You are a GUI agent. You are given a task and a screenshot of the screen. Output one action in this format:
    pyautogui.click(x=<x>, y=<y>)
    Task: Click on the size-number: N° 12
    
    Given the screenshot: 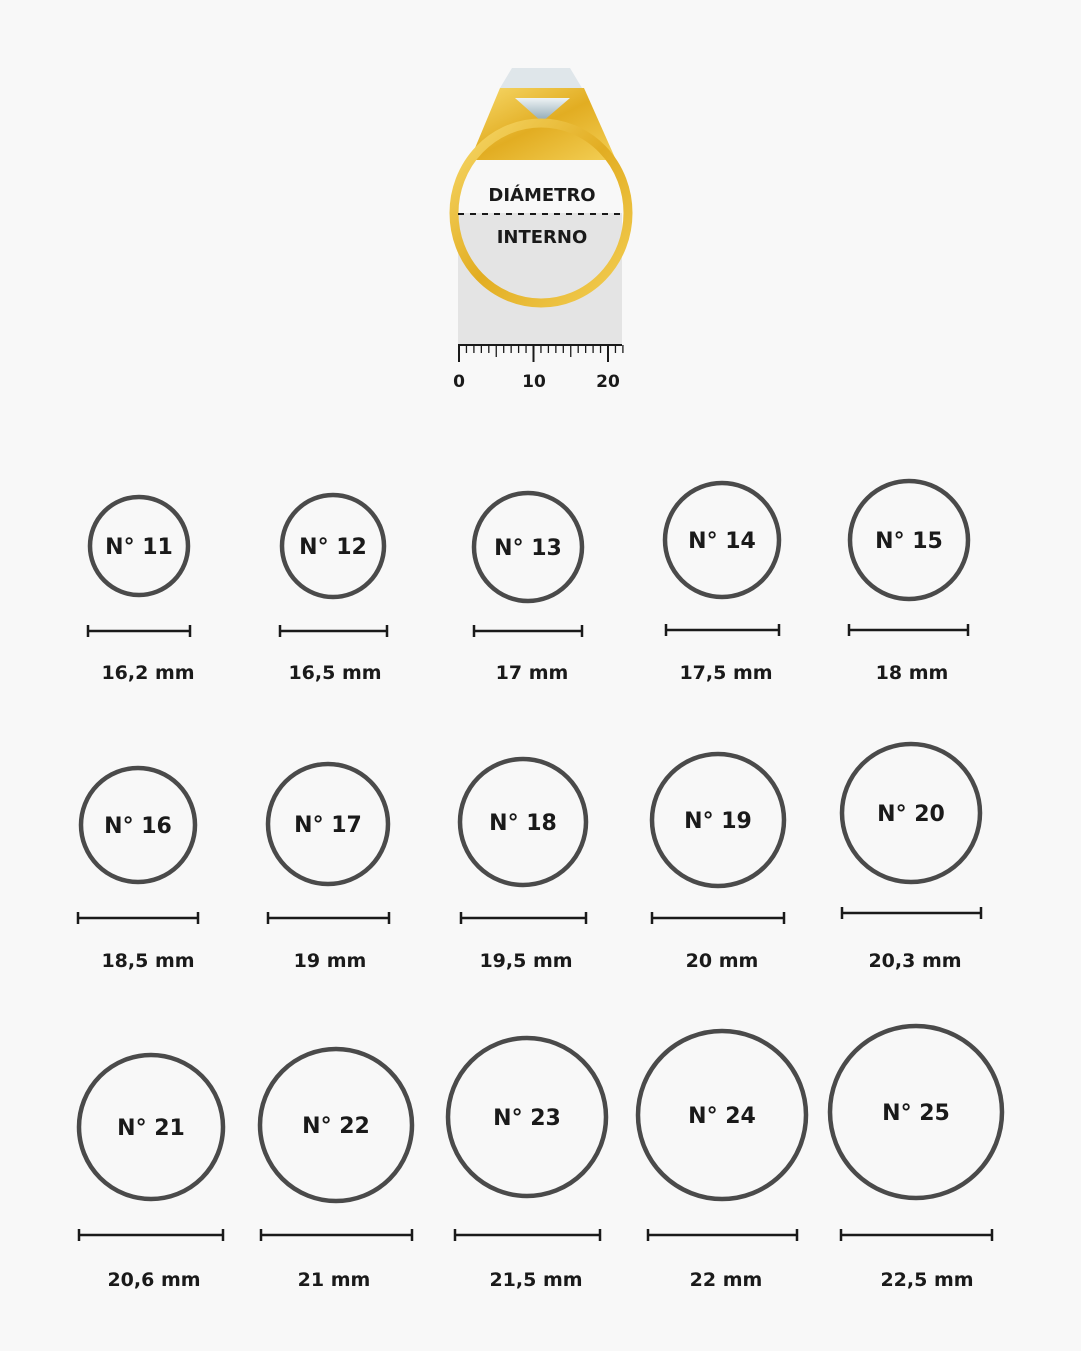 What is the action you would take?
    pyautogui.click(x=333, y=547)
    